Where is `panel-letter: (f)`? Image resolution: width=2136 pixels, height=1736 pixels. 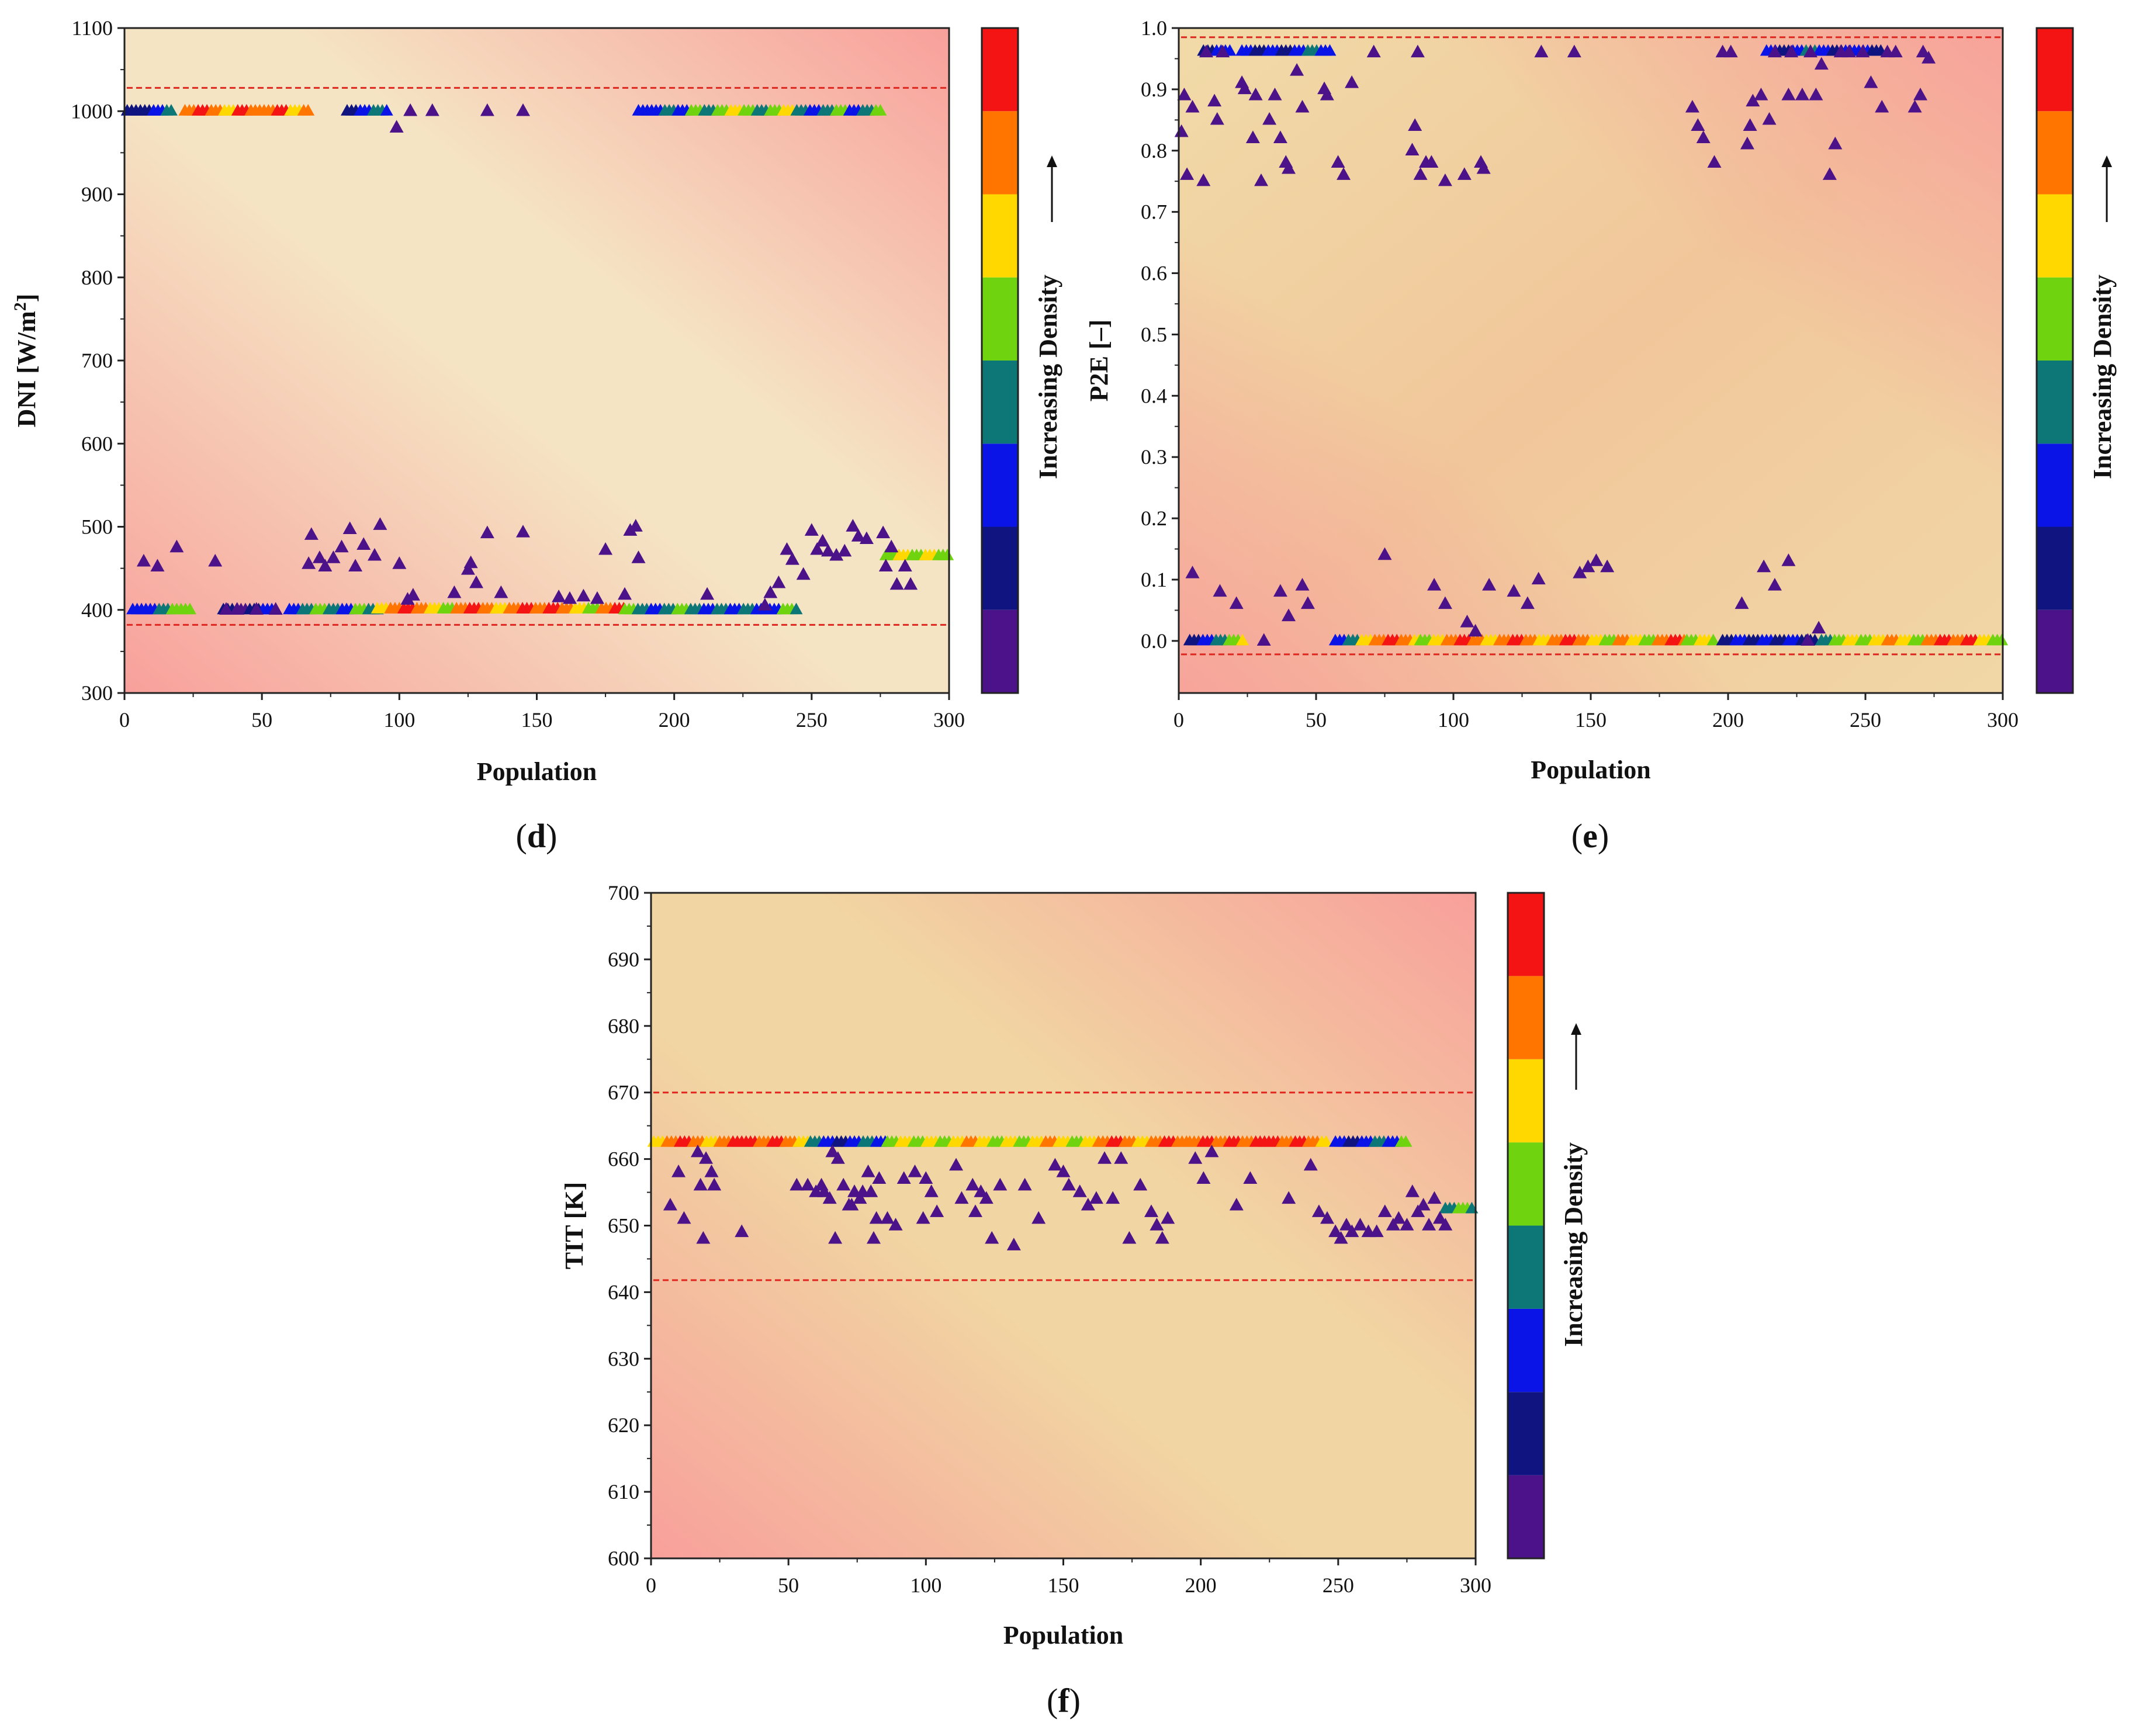
panel-letter: (f) is located at coordinates (1064, 1701).